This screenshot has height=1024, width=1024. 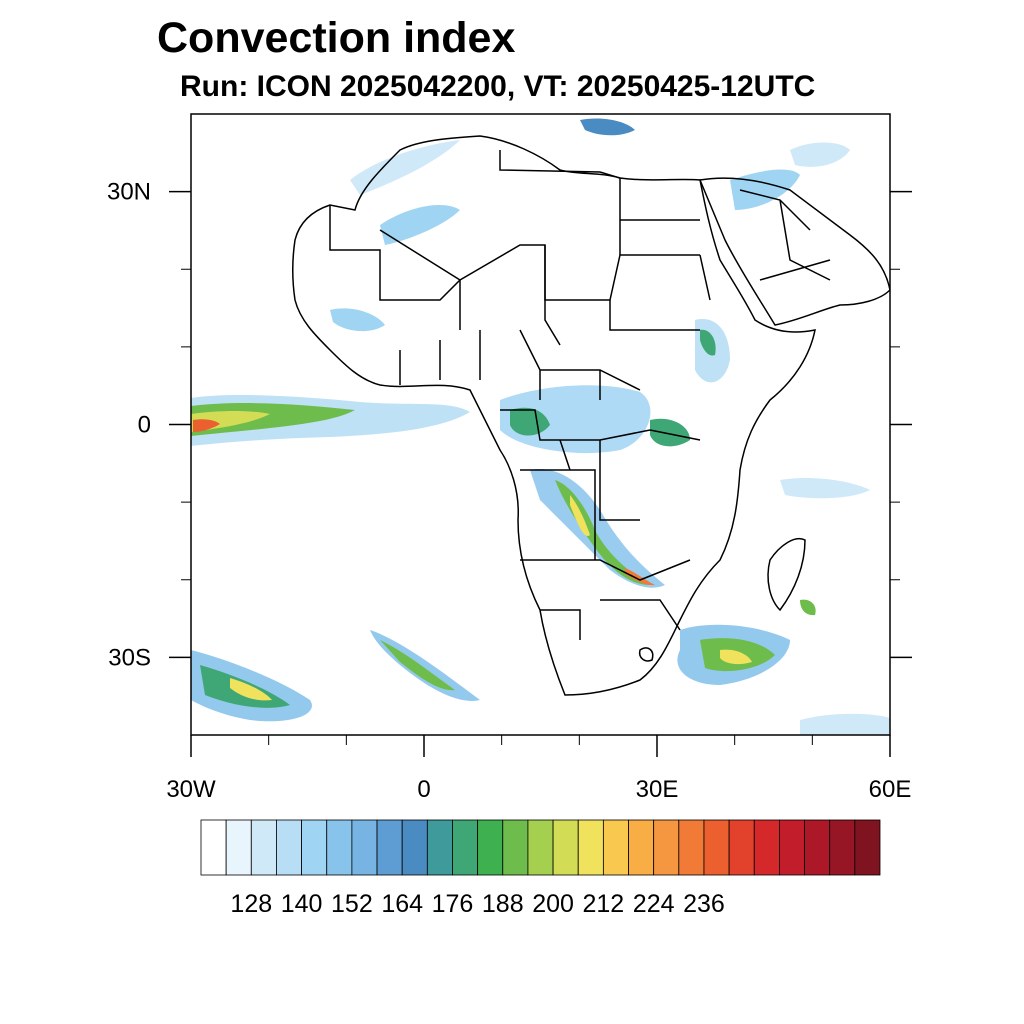 What do you see at coordinates (654, 904) in the screenshot?
I see `colorbar-label: 224` at bounding box center [654, 904].